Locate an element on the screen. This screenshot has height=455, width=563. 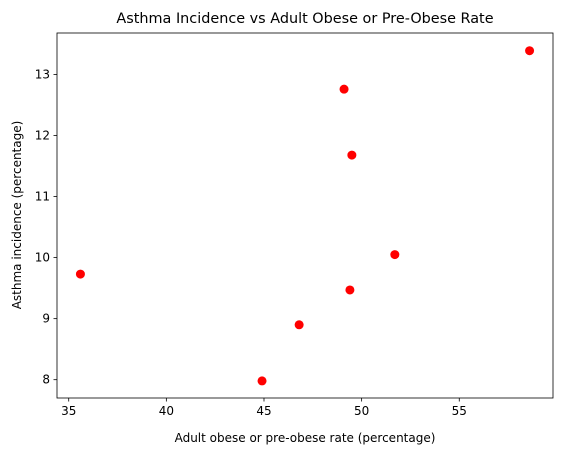
x-tick-label: 55 is located at coordinates (459, 411).